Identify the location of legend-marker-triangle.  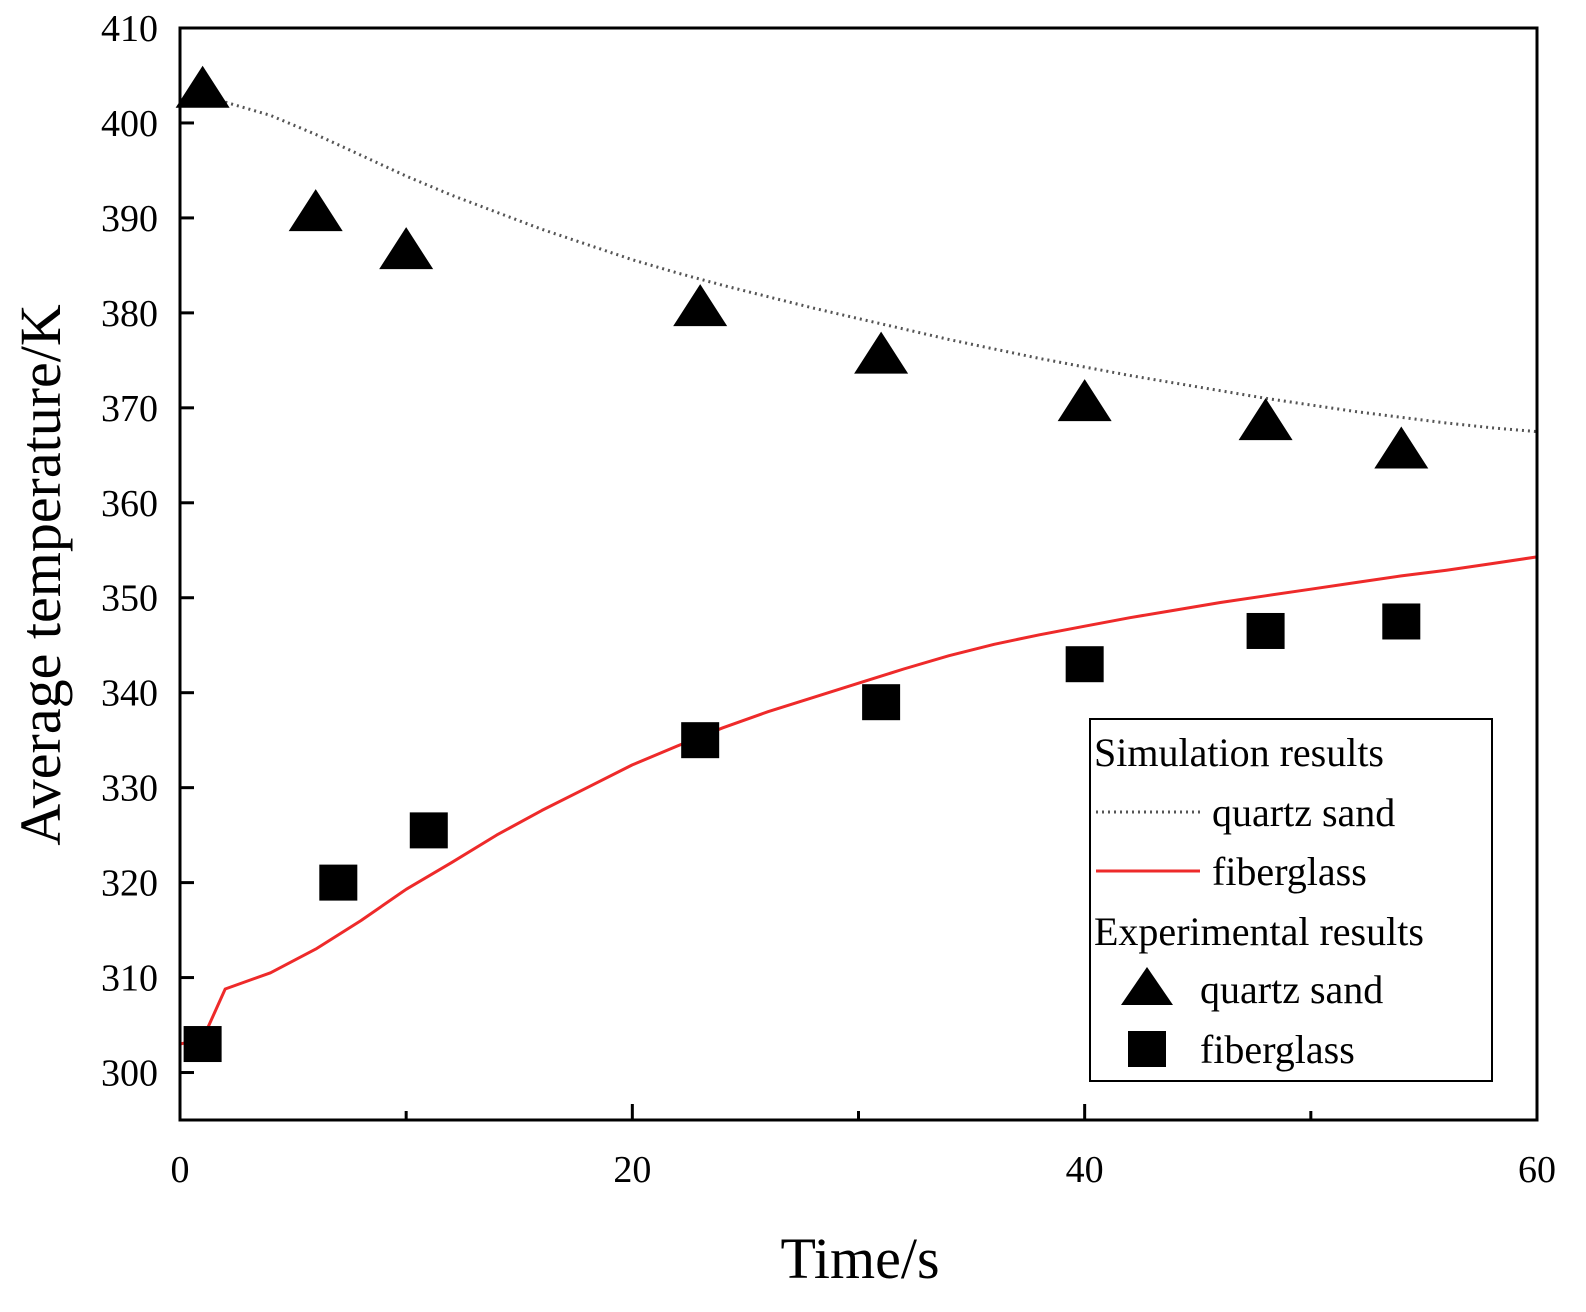
(1147, 986).